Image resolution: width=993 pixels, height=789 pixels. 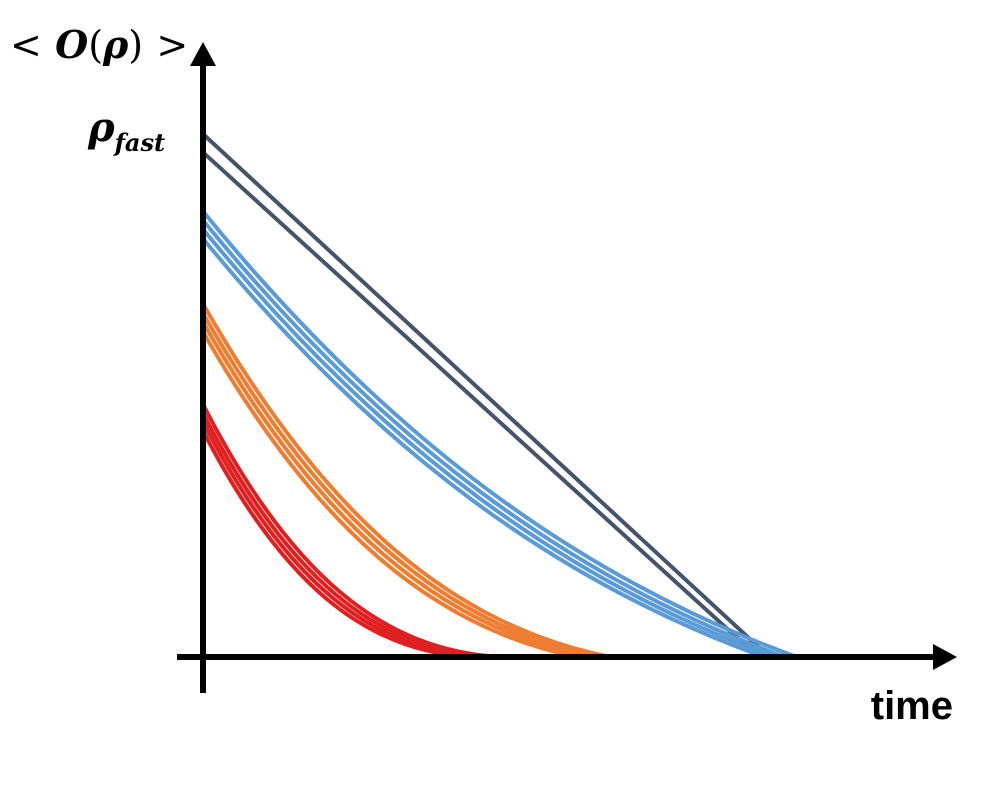 What do you see at coordinates (116, 44) in the screenshot?
I see `y-axis-label-rho: ρ` at bounding box center [116, 44].